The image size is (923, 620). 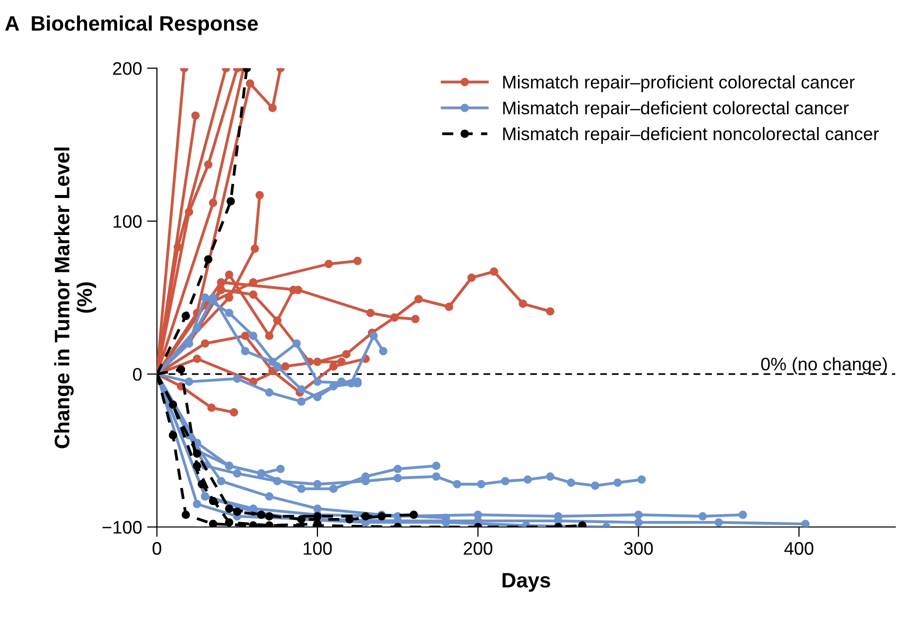 What do you see at coordinates (799, 548) in the screenshot?
I see `x-tick-label: 400` at bounding box center [799, 548].